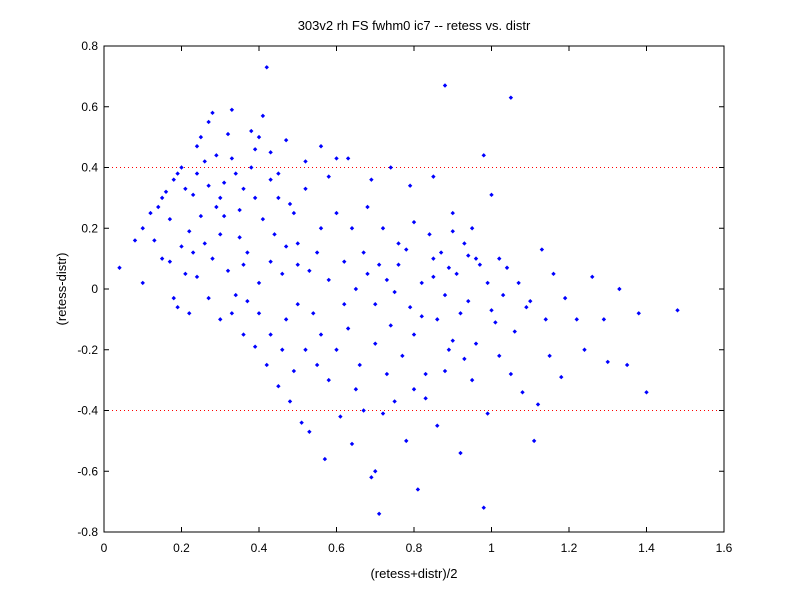 The height and width of the screenshot is (600, 800). Describe the element at coordinates (89, 46) in the screenshot. I see `y-tick-label: 0.8` at that location.